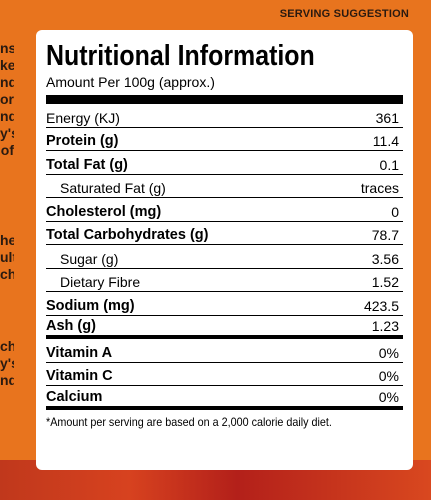 The width and height of the screenshot is (431, 500). What do you see at coordinates (104, 211) in the screenshot?
I see `nutrient-name: Cholesterol (mg)` at bounding box center [104, 211].